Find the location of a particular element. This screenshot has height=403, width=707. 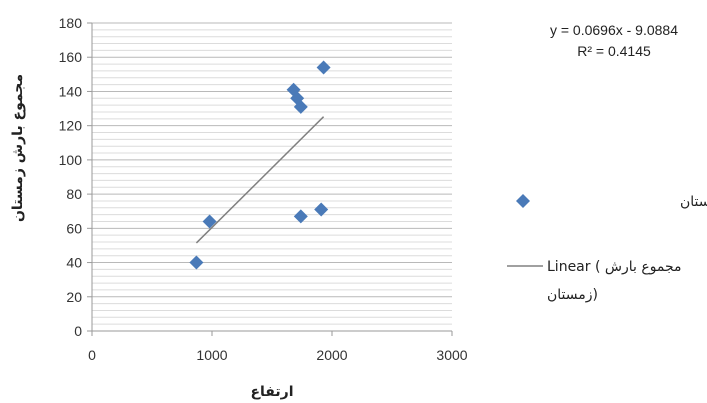

trendline-group is located at coordinates (260, 180).